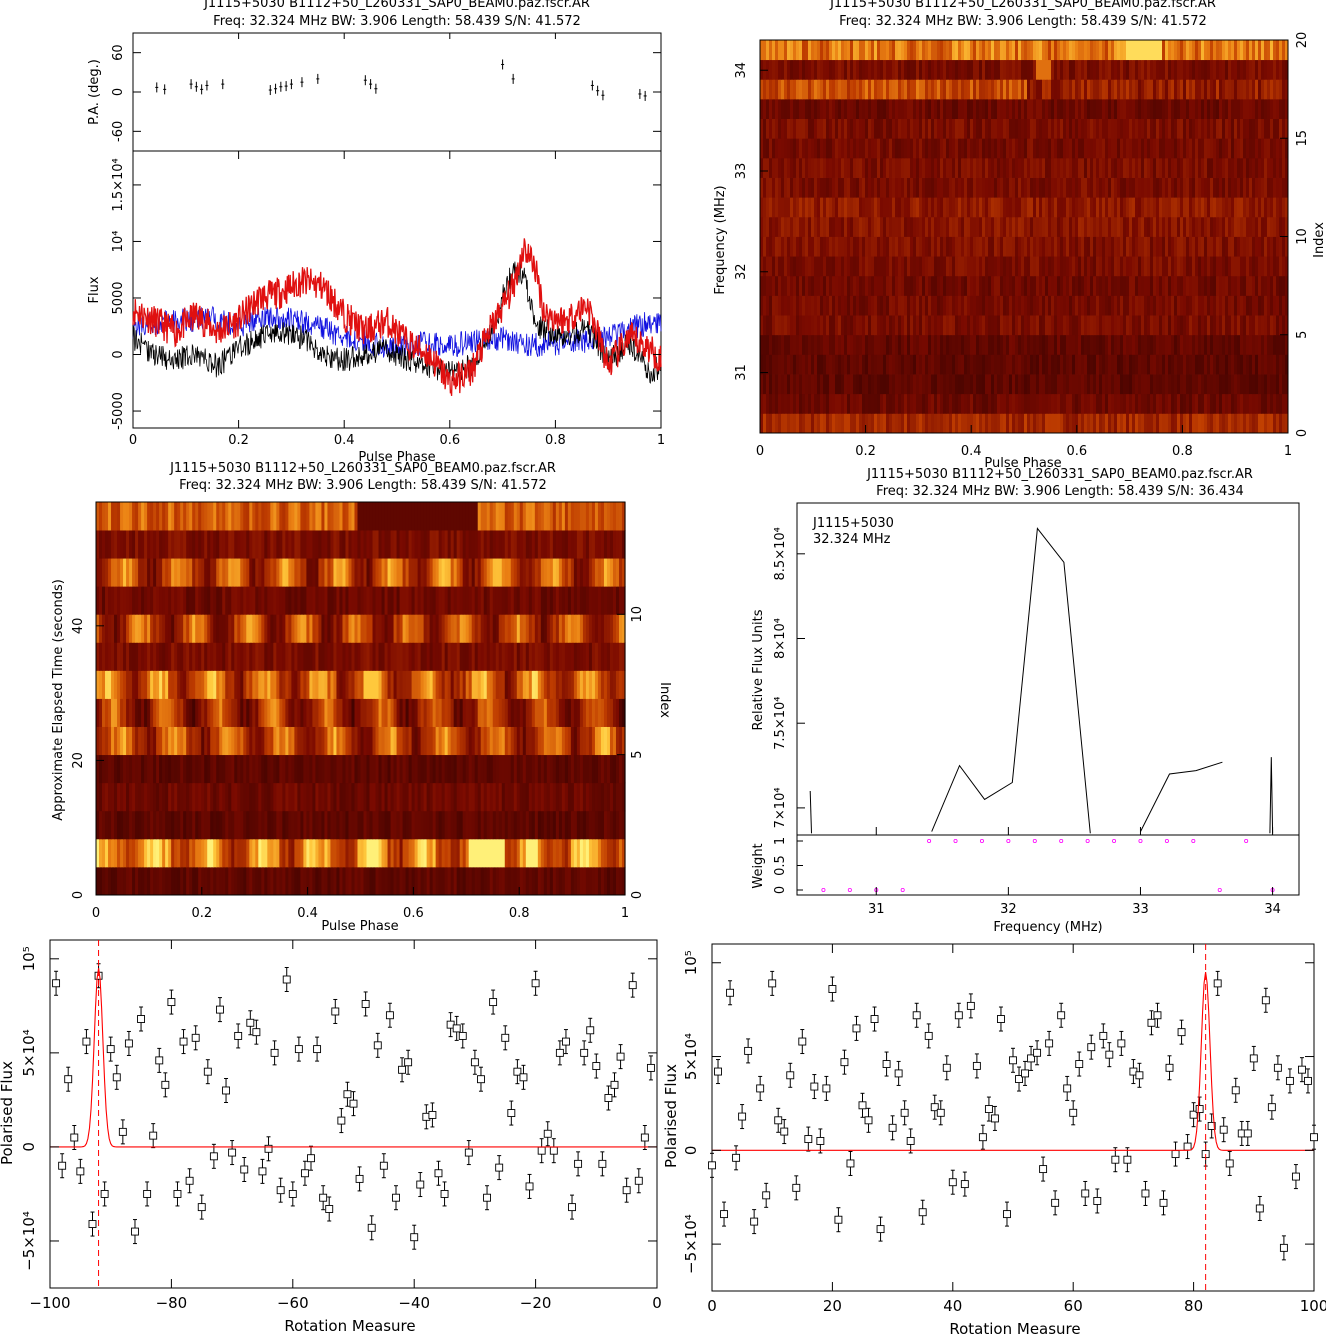  I want to click on fp-xlabel: Pulse Phase, so click(1022, 463).